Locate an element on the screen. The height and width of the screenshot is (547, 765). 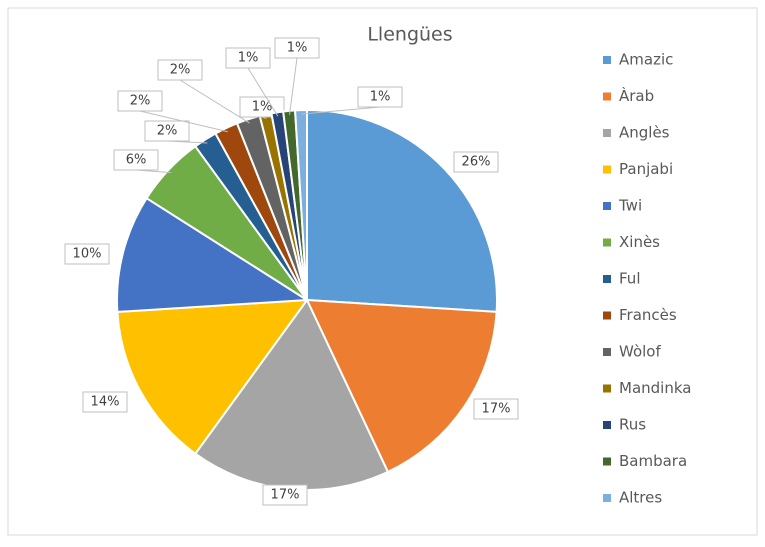
legend-label: Altres is located at coordinates (640, 498).